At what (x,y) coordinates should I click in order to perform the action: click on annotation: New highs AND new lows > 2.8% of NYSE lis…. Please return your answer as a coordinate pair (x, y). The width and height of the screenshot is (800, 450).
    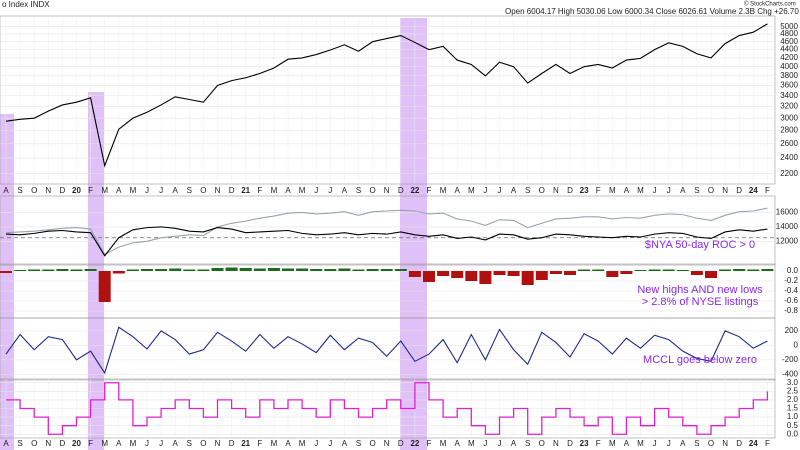
    Looking at the image, I should click on (700, 296).